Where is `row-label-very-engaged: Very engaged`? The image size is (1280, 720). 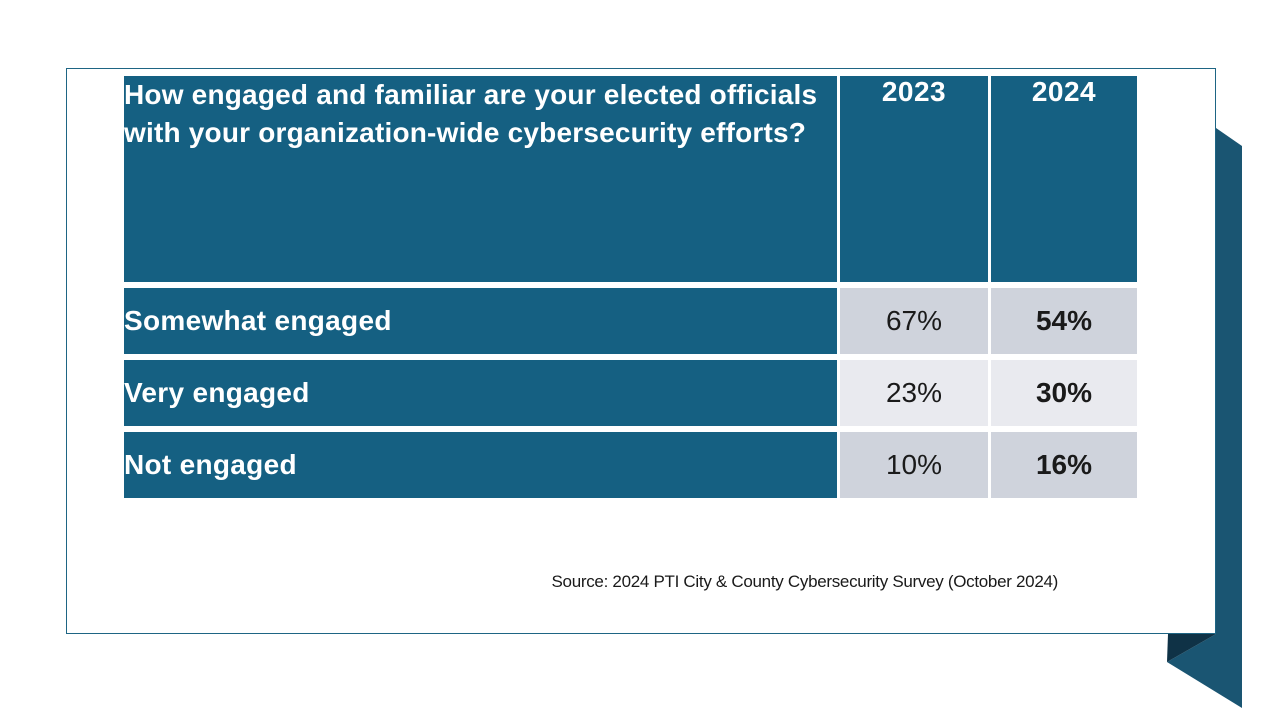
row-label-very-engaged: Very engaged is located at coordinates (480, 393).